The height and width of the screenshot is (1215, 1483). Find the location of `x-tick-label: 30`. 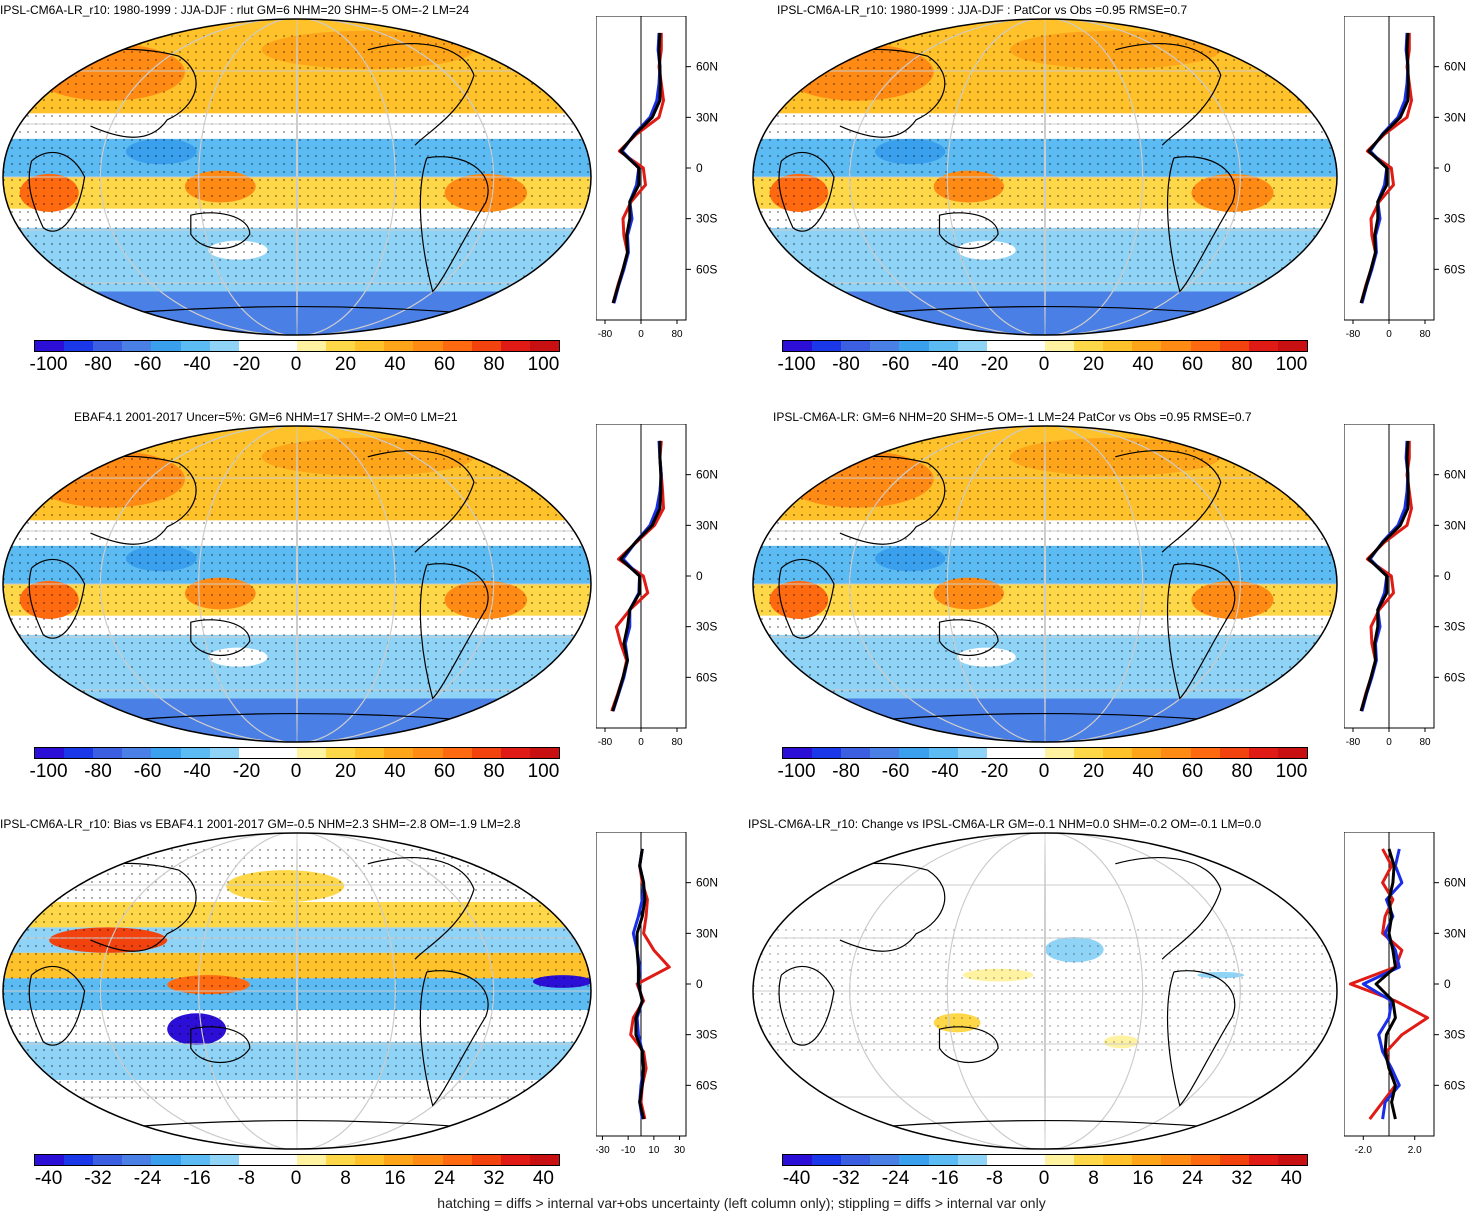

x-tick-label: 30 is located at coordinates (680, 1150).